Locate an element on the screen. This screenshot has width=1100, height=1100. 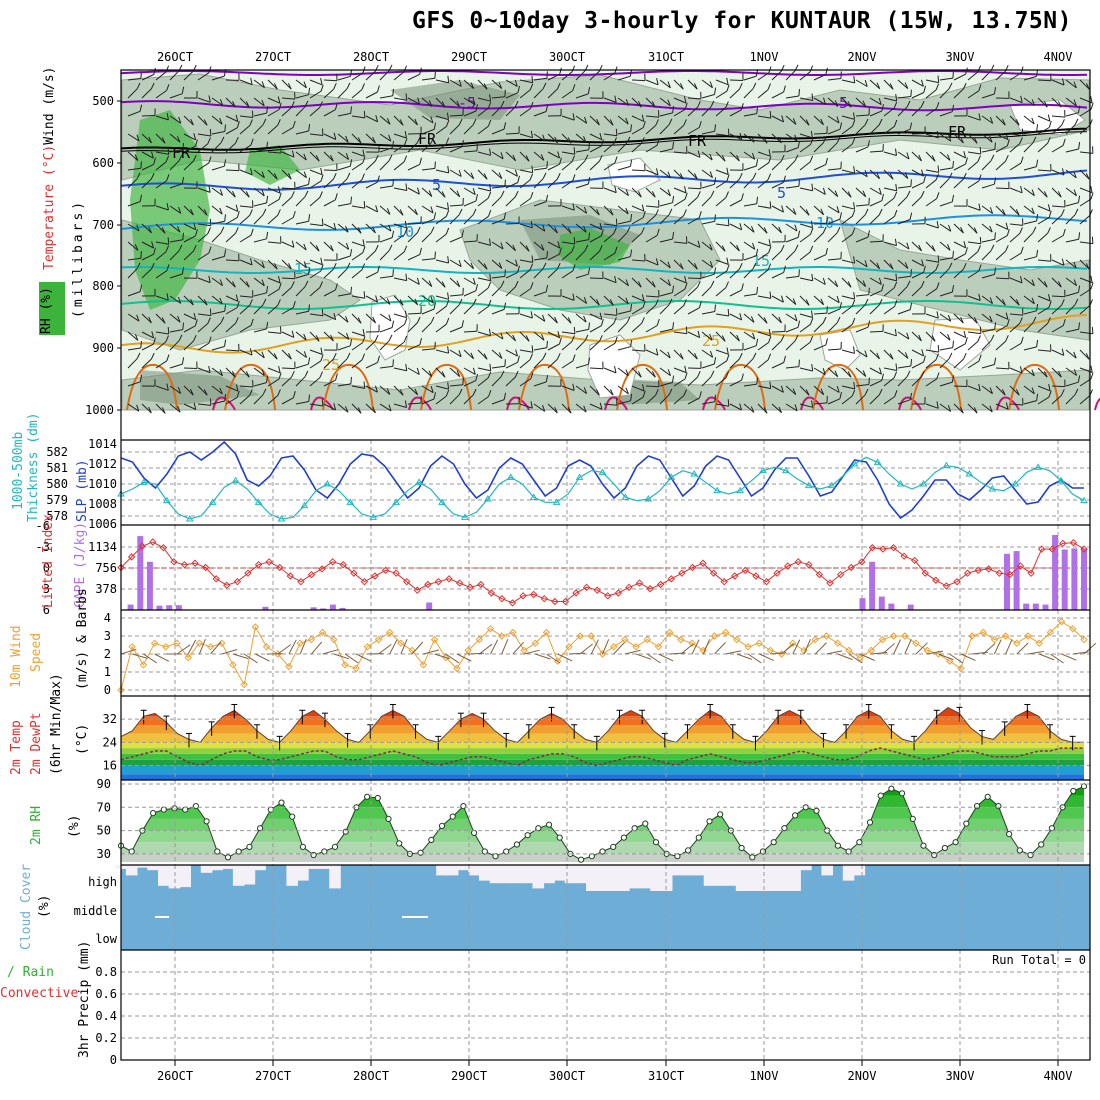
li-tick-label: 0 is located at coordinates (46, 568).